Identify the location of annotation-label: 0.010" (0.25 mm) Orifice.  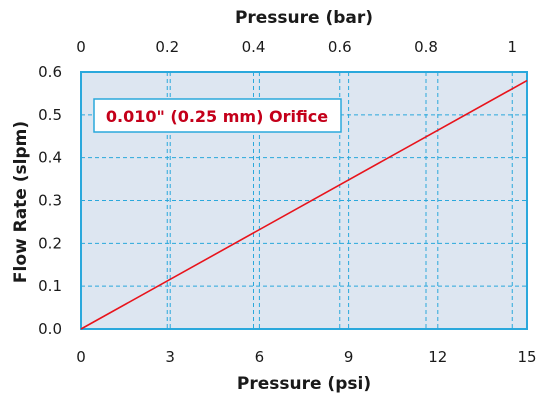
(217, 116).